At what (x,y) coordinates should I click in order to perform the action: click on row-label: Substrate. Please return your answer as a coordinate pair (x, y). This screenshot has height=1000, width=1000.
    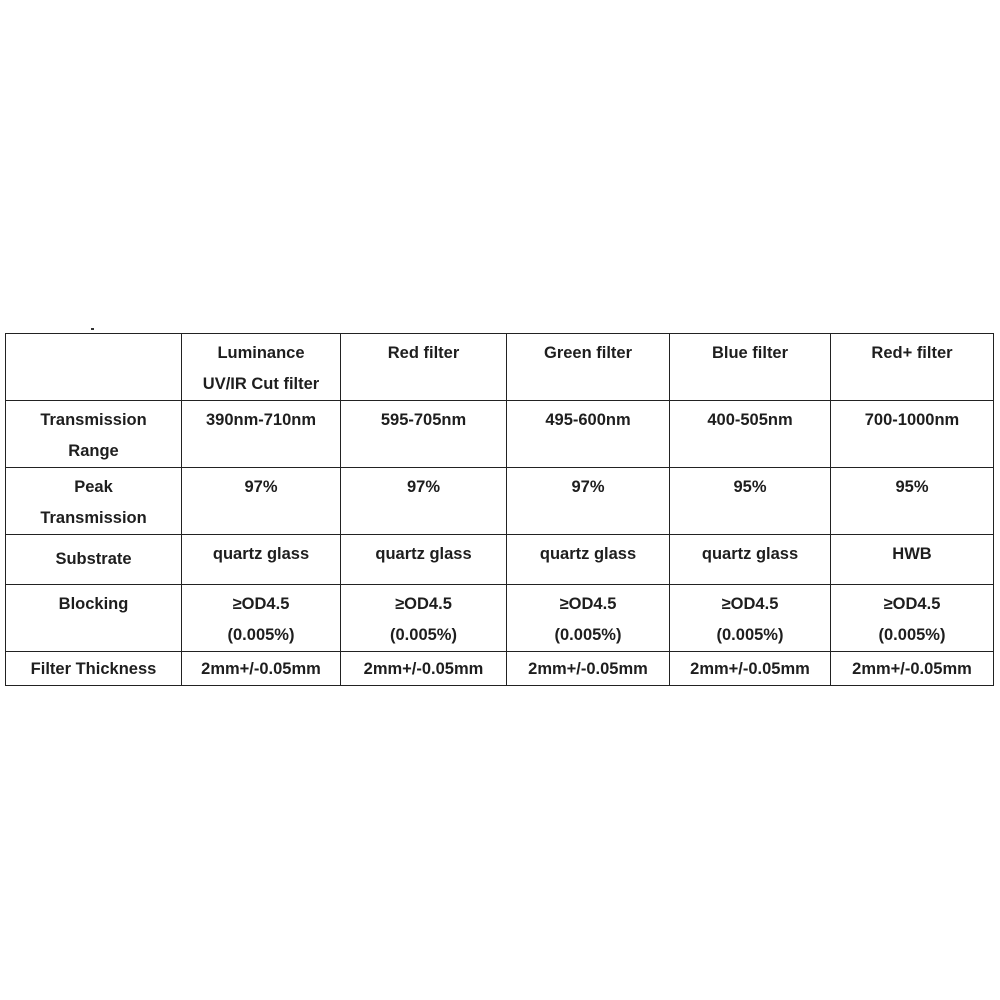
    Looking at the image, I should click on (93, 559).